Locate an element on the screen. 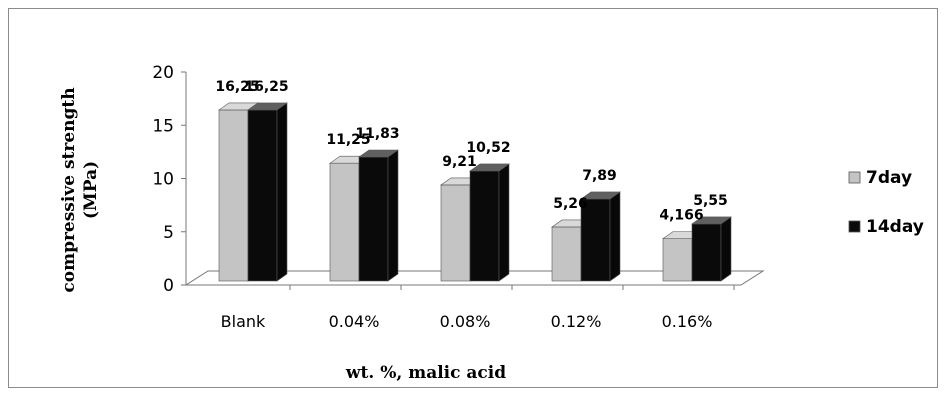 The width and height of the screenshot is (948, 396). data-label-14day: 7,89 is located at coordinates (599, 176).